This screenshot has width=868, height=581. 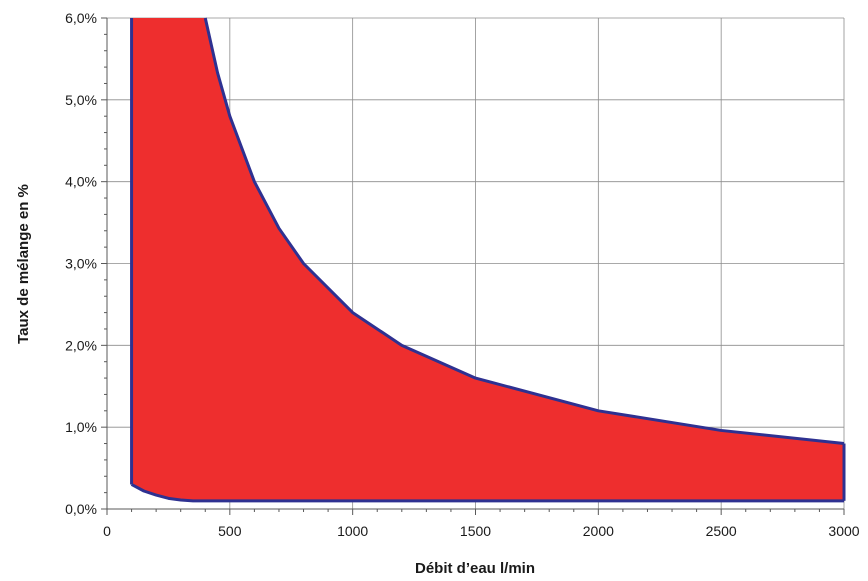 What do you see at coordinates (81, 182) in the screenshot?
I see `y-tick-label: 4,0%` at bounding box center [81, 182].